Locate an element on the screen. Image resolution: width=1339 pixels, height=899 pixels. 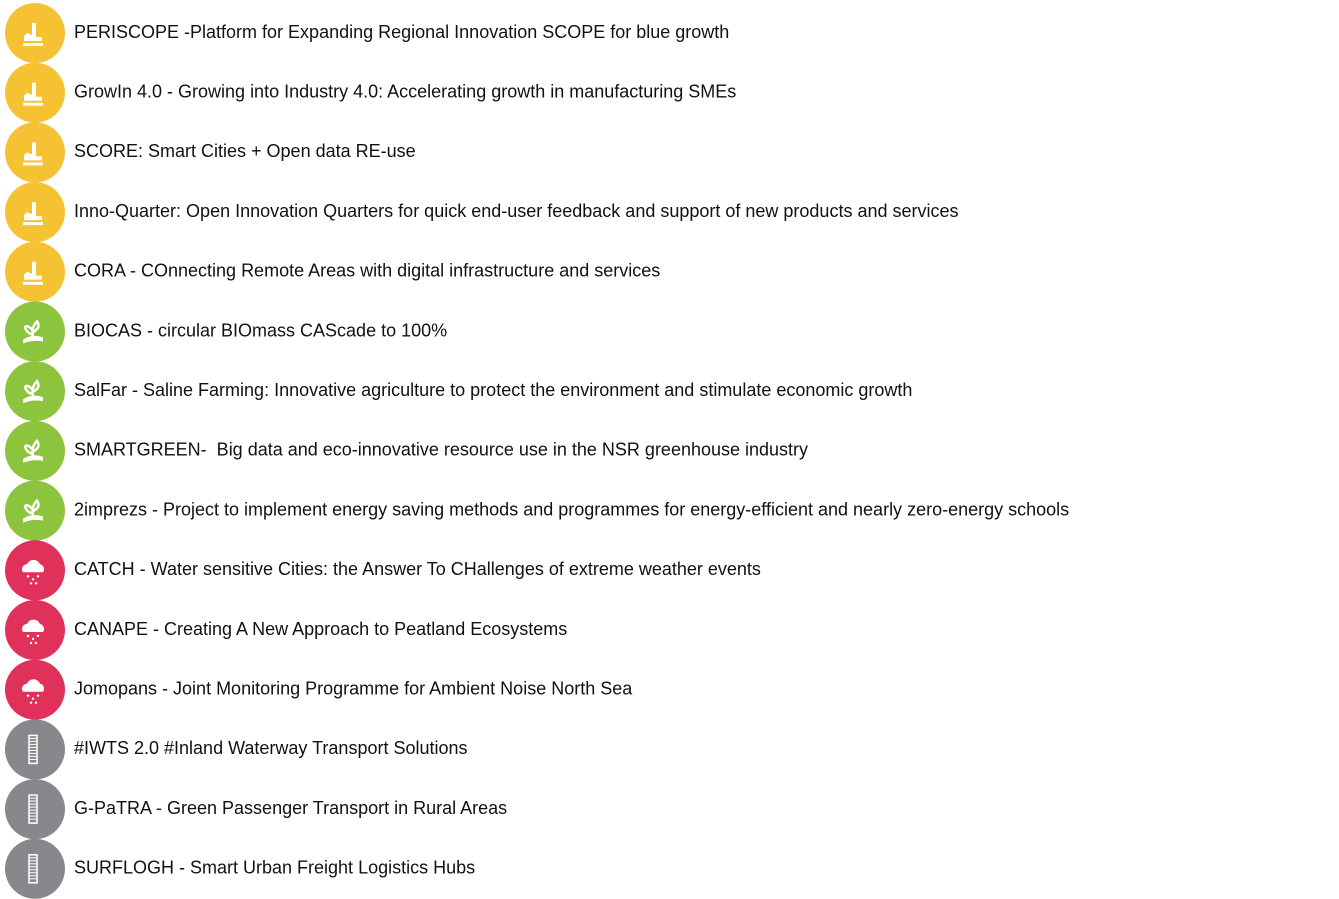
list-item: SCORE: Smart Cities + Open data RE-use is located at coordinates (210, 152).